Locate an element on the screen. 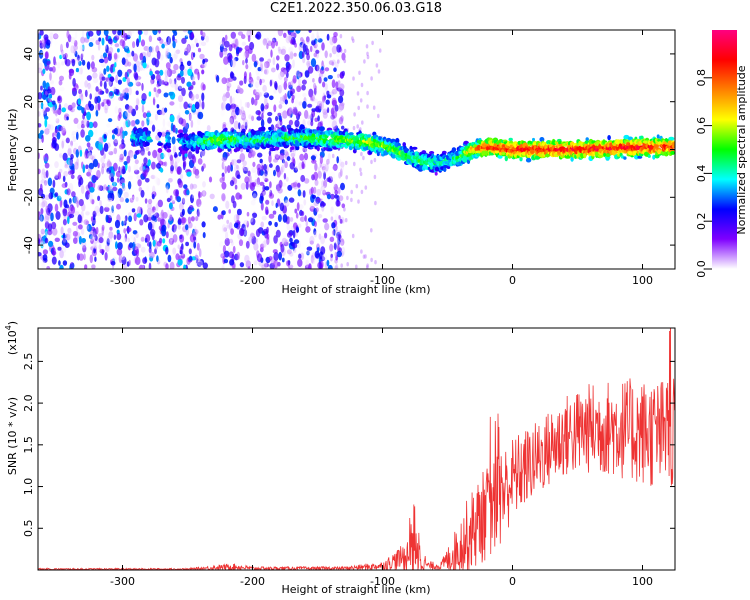  y-tick-label: 1.5 is located at coordinates (28, 445).